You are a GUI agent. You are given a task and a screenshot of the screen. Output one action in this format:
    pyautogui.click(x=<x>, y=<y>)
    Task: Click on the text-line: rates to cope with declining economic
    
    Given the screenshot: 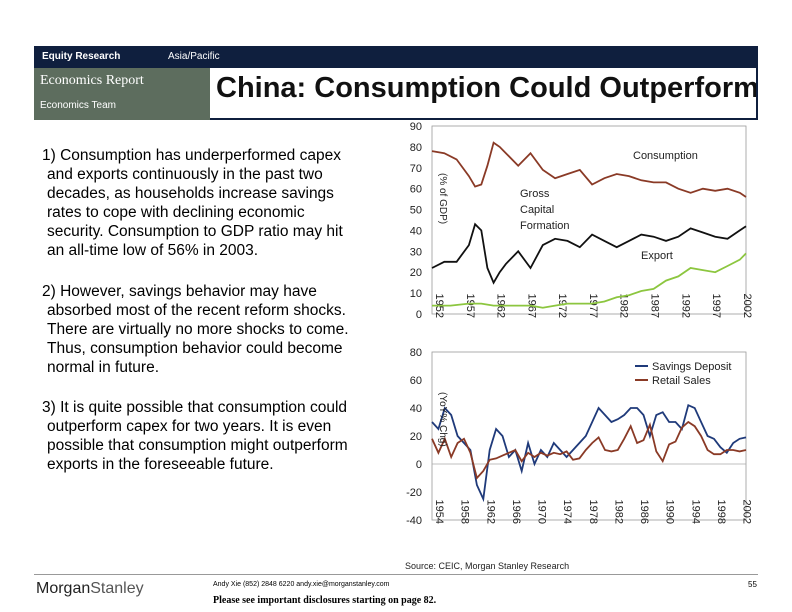 What is the action you would take?
    pyautogui.click(x=176, y=212)
    